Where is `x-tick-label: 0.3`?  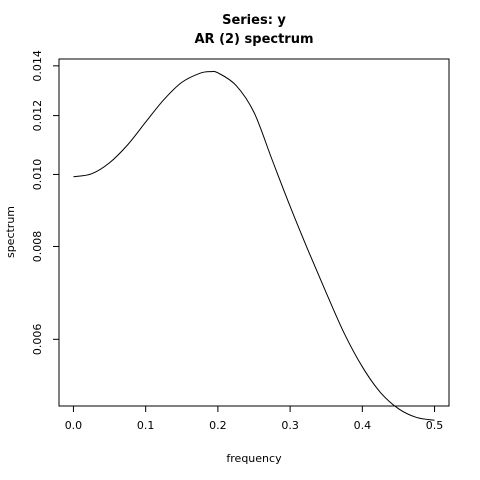
x-tick-label: 0.3 is located at coordinates (290, 425).